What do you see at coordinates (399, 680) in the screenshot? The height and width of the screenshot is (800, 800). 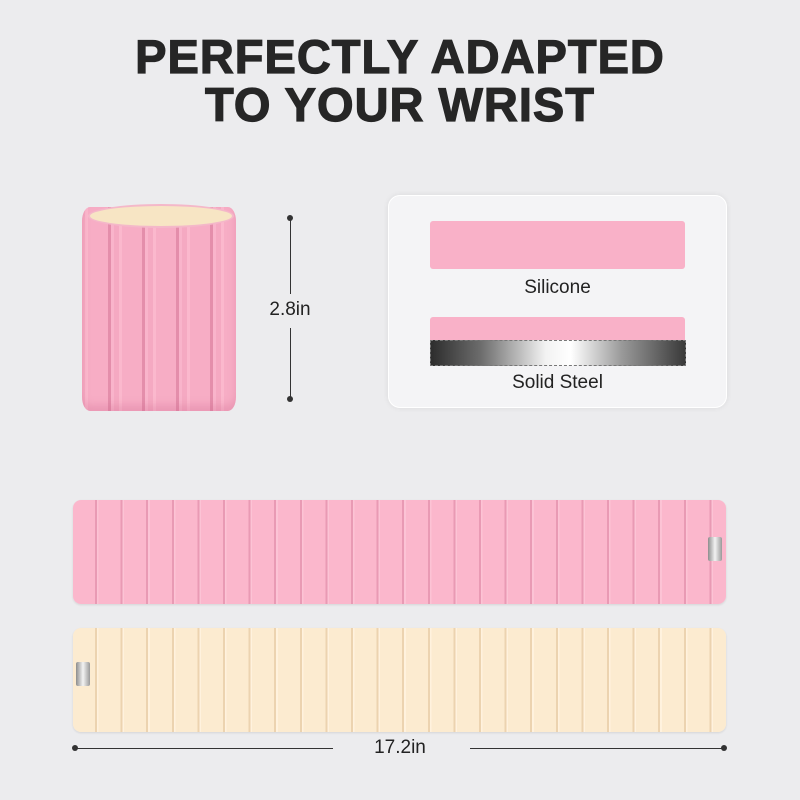 I see `strap-inner-beige` at bounding box center [399, 680].